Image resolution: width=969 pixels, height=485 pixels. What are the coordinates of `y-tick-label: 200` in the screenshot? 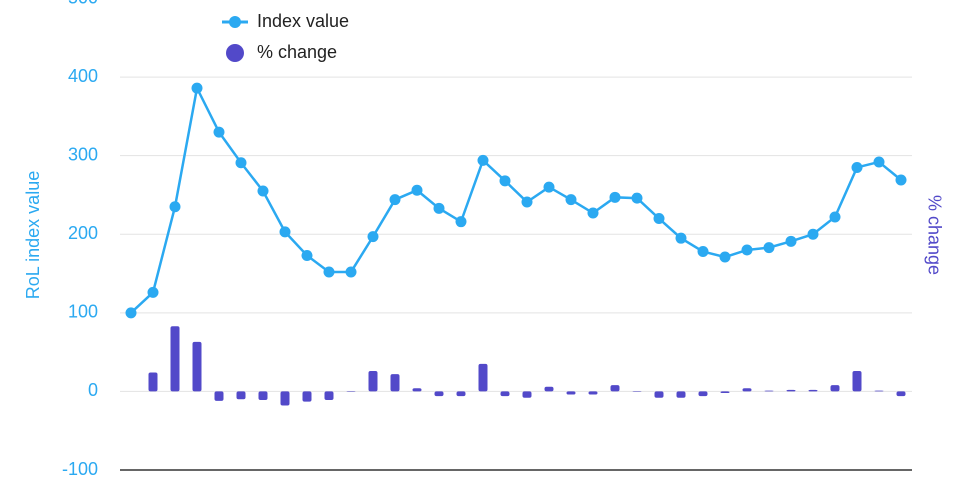 It's located at (83, 233).